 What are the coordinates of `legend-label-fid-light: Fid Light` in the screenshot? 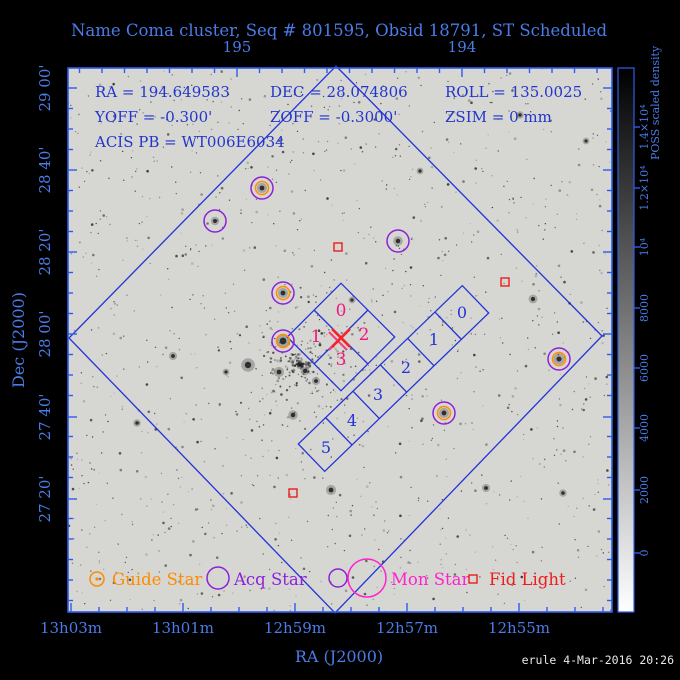 It's located at (527, 579).